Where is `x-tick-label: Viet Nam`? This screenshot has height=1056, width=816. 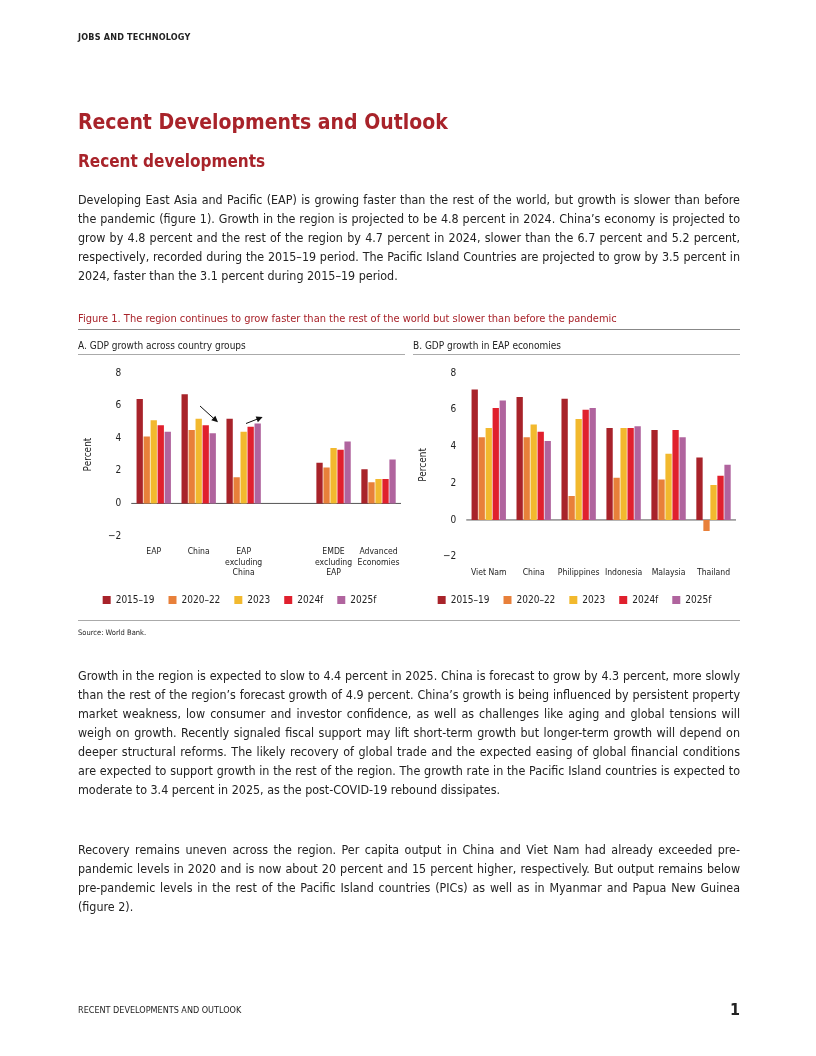 x-tick-label: Viet Nam is located at coordinates (488, 572).